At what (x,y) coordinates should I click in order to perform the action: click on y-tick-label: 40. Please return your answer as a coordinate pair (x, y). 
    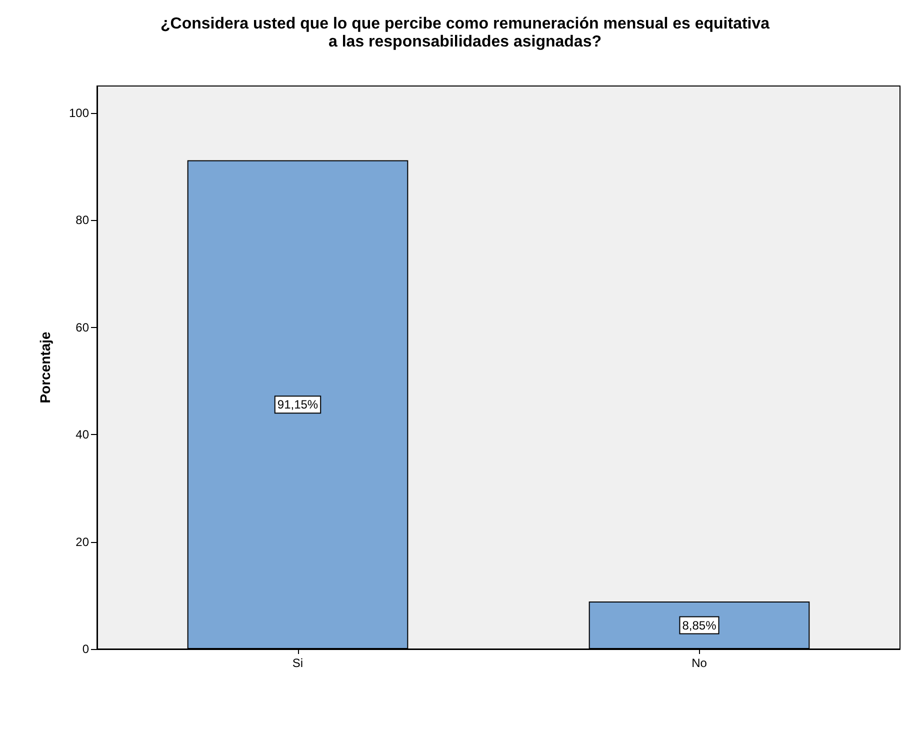
    Looking at the image, I should click on (83, 435).